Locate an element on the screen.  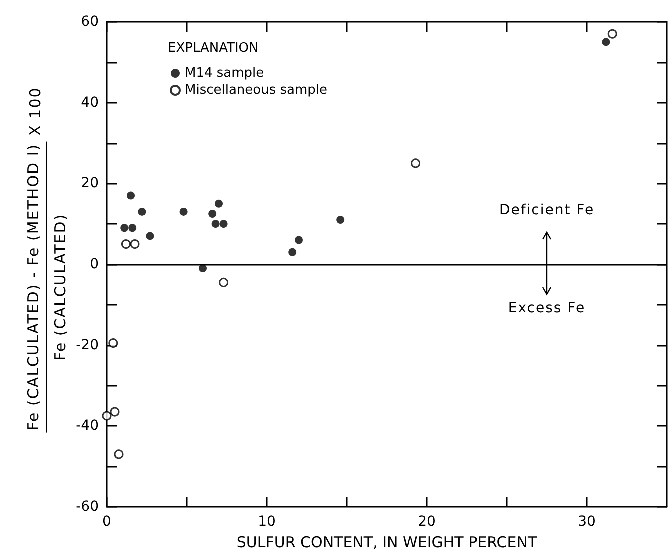
y-tick-label: -60 is located at coordinates (87, 507).